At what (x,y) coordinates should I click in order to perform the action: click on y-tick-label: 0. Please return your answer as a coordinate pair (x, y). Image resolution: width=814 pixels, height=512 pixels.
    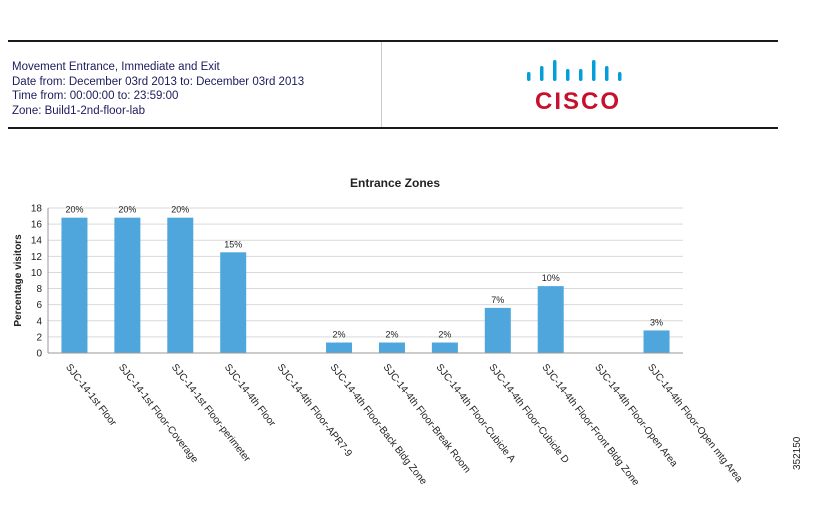
    Looking at the image, I should click on (39, 354).